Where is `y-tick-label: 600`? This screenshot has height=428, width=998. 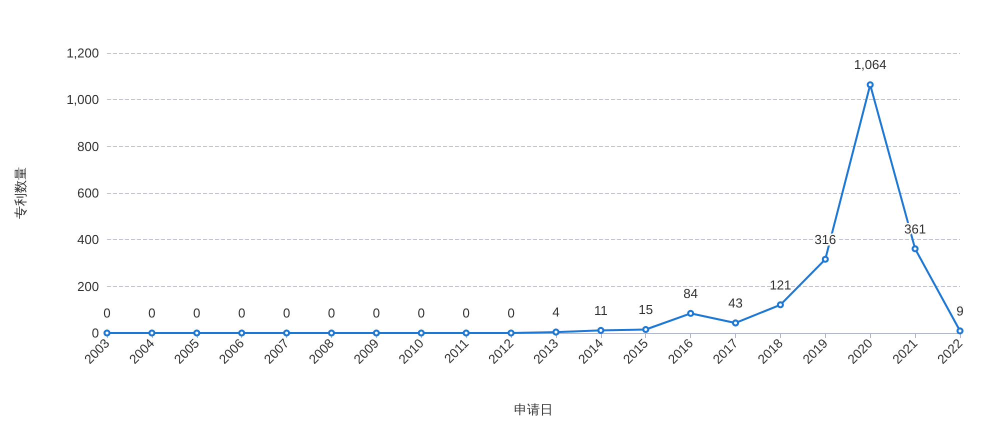
y-tick-label: 600 is located at coordinates (88, 193).